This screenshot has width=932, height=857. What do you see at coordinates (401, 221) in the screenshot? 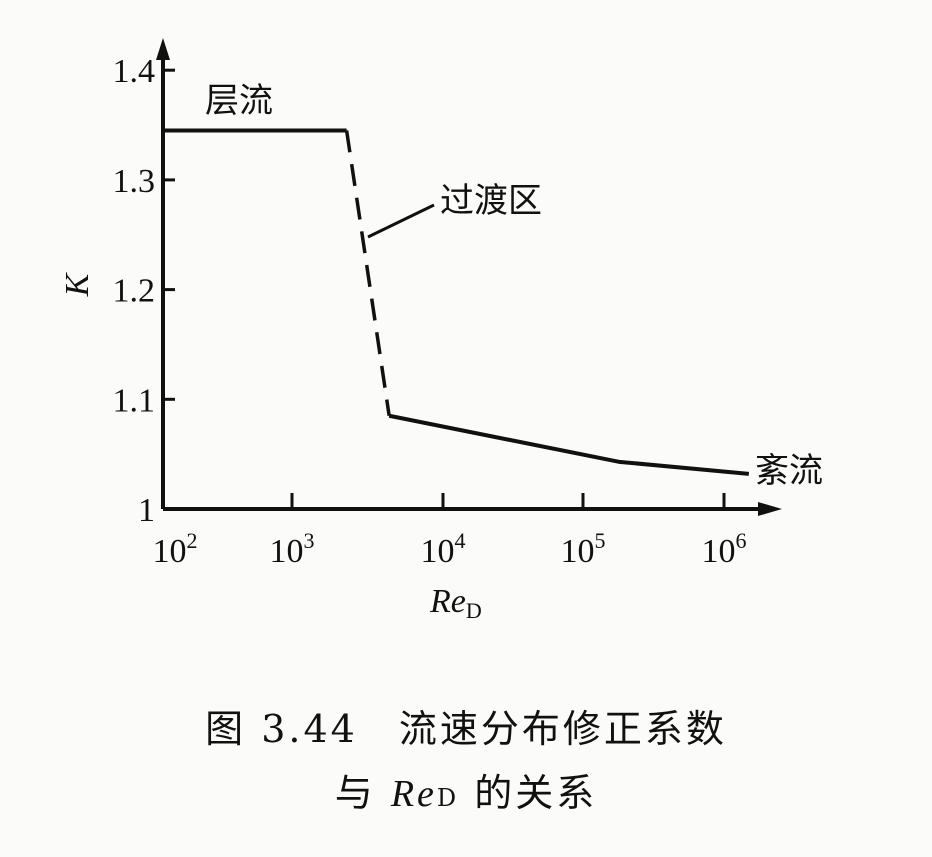
I see `transition-leader-line` at bounding box center [401, 221].